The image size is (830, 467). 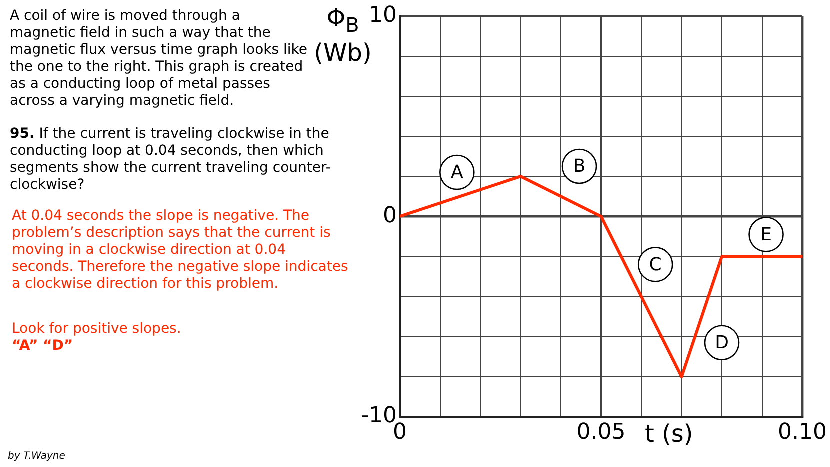 I want to click on annotation: E, so click(x=766, y=235).